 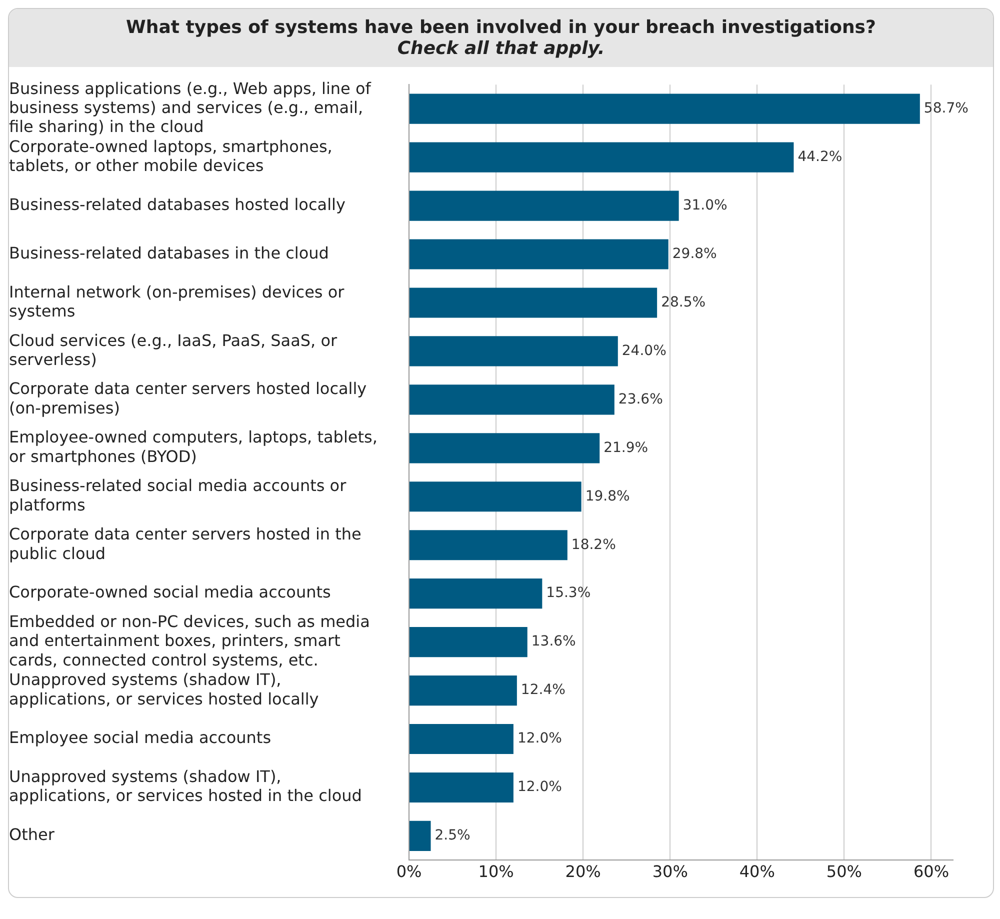 What do you see at coordinates (164, 689) in the screenshot?
I see `y-tick-label: Unapproved systems (shadow IT), applications, or services hosted locally` at bounding box center [164, 689].